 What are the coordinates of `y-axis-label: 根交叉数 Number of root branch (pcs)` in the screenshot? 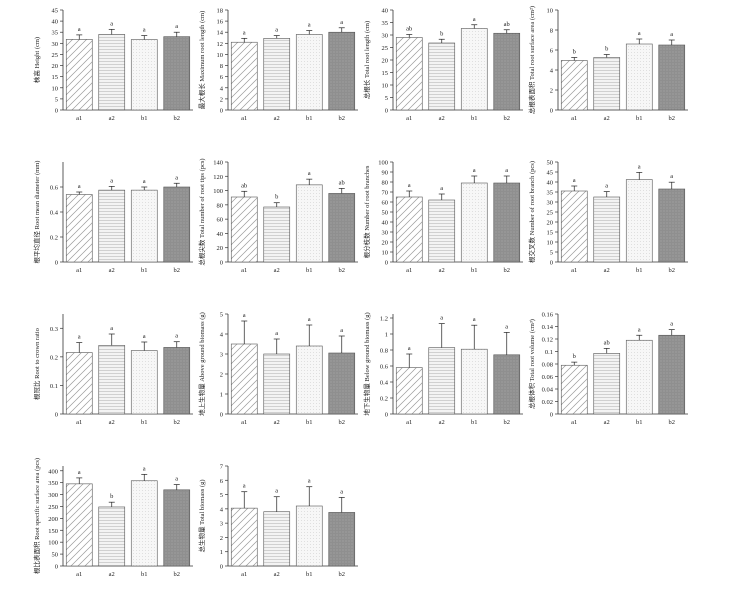 It's located at (531, 212).